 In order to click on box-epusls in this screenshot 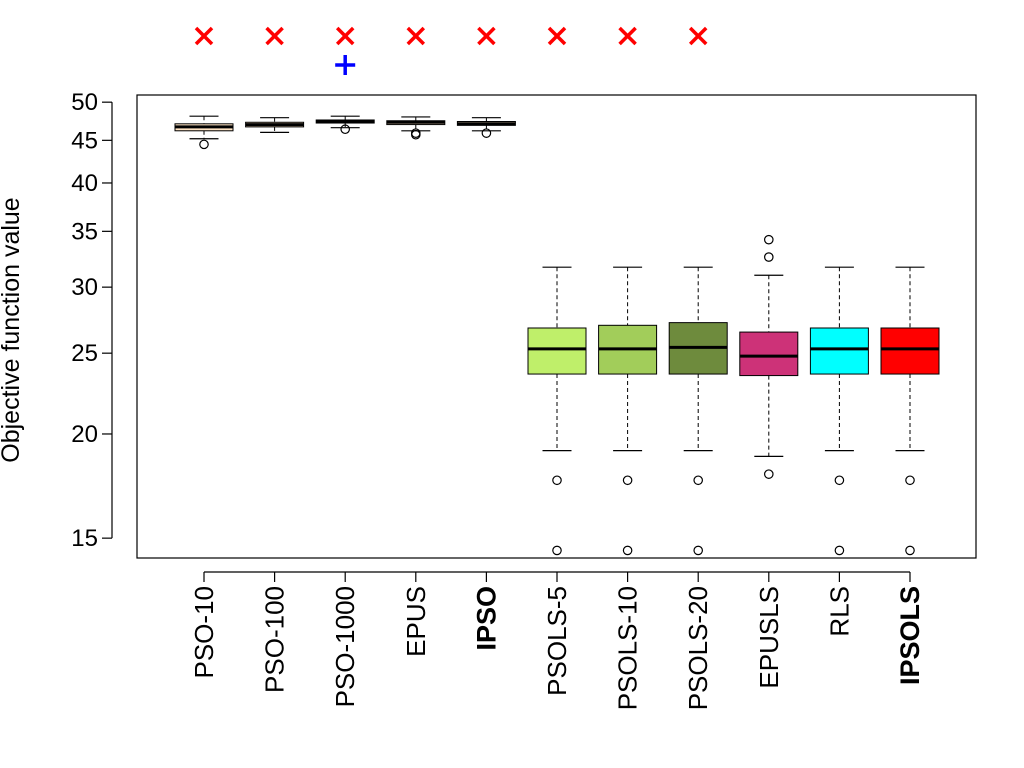, I will do `click(769, 356)`.